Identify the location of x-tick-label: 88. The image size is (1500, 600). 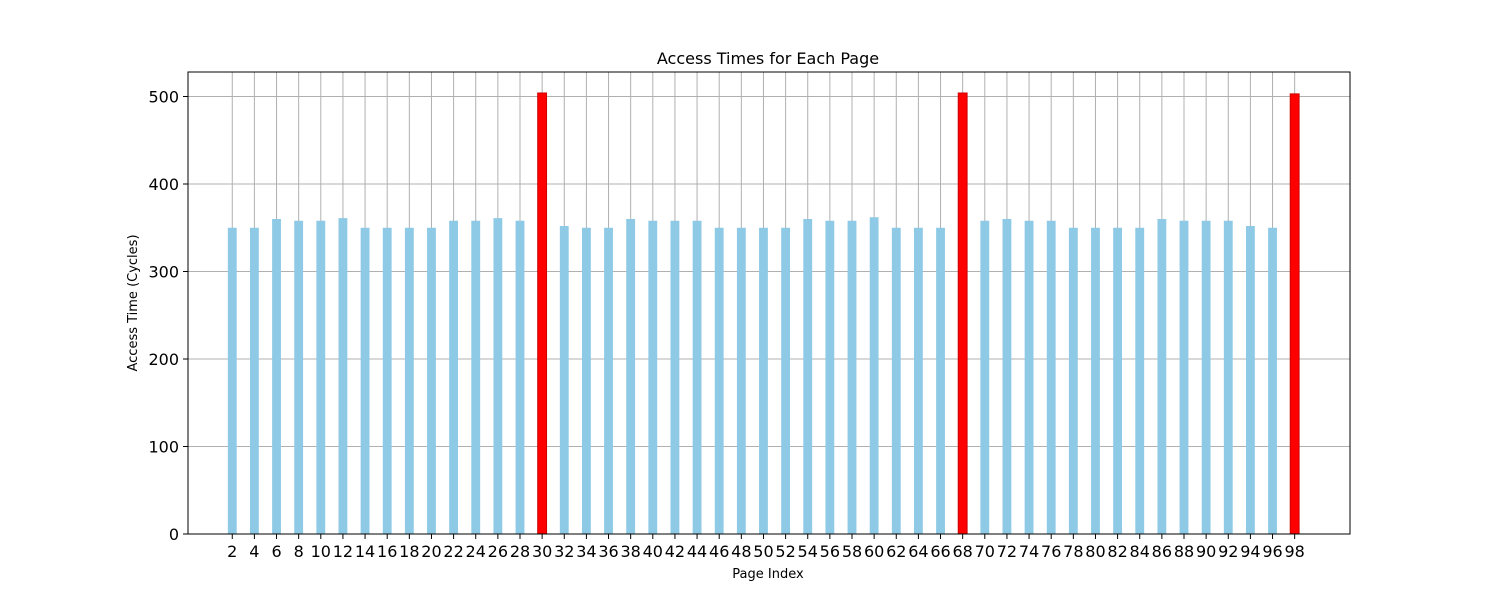
(1184, 551).